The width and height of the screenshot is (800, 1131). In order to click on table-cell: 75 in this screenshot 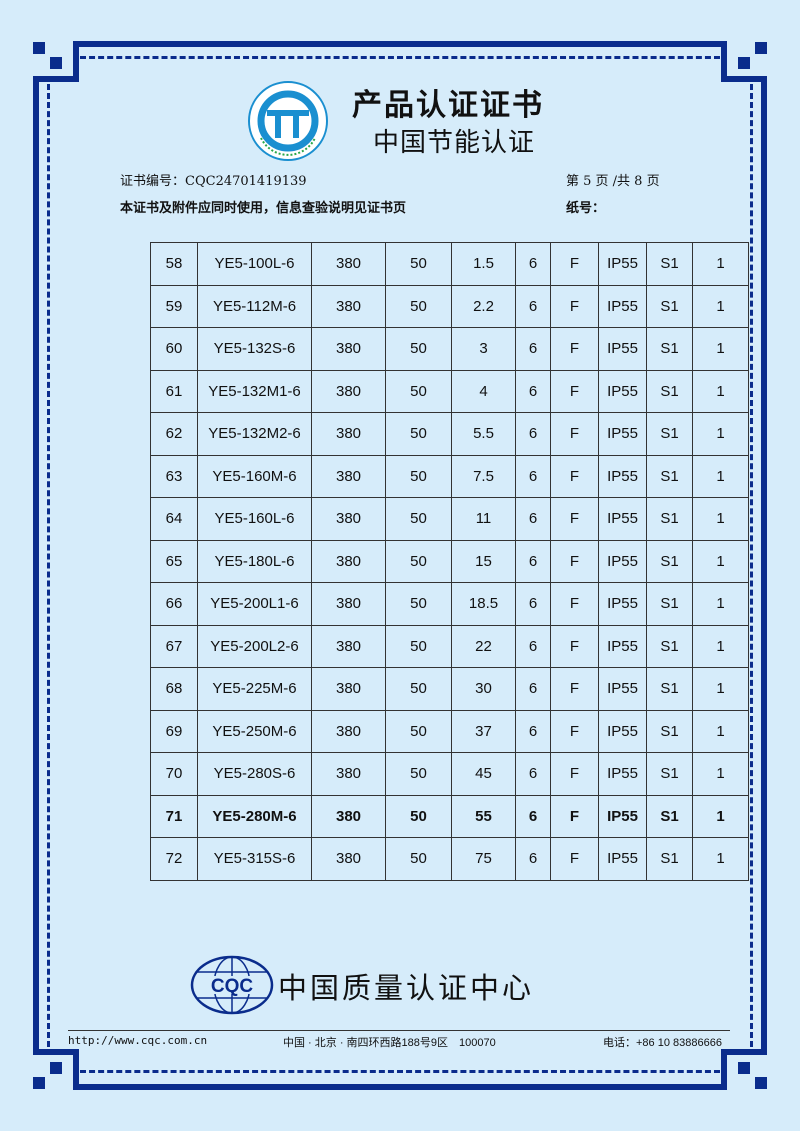, I will do `click(483, 859)`.